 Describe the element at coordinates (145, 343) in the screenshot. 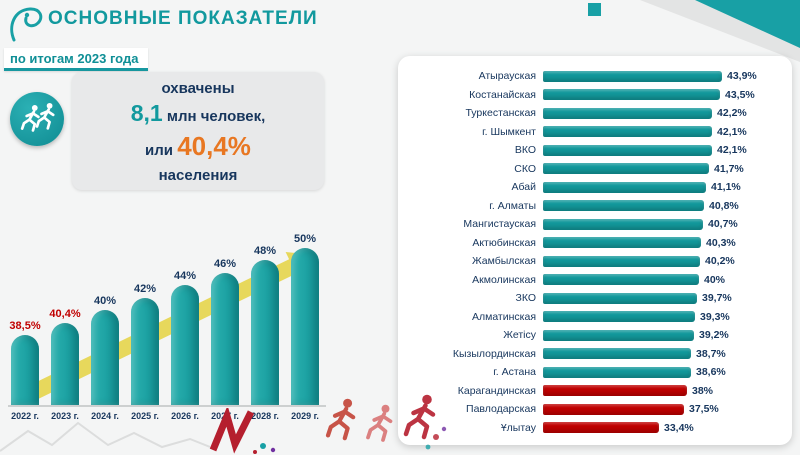

I see `year-bar-group: 42%` at that location.